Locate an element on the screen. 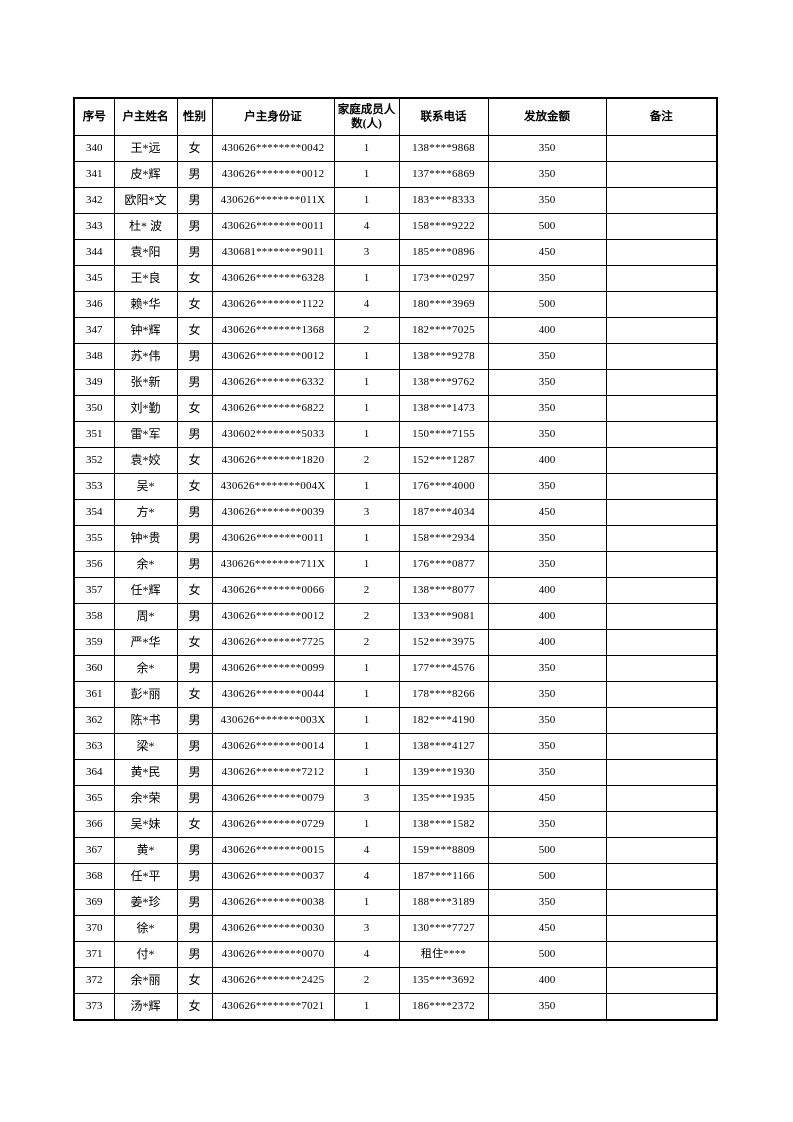  table-row: 369 姜*珍男 430626********0038 1 188****3189 350 is located at coordinates (395, 902).